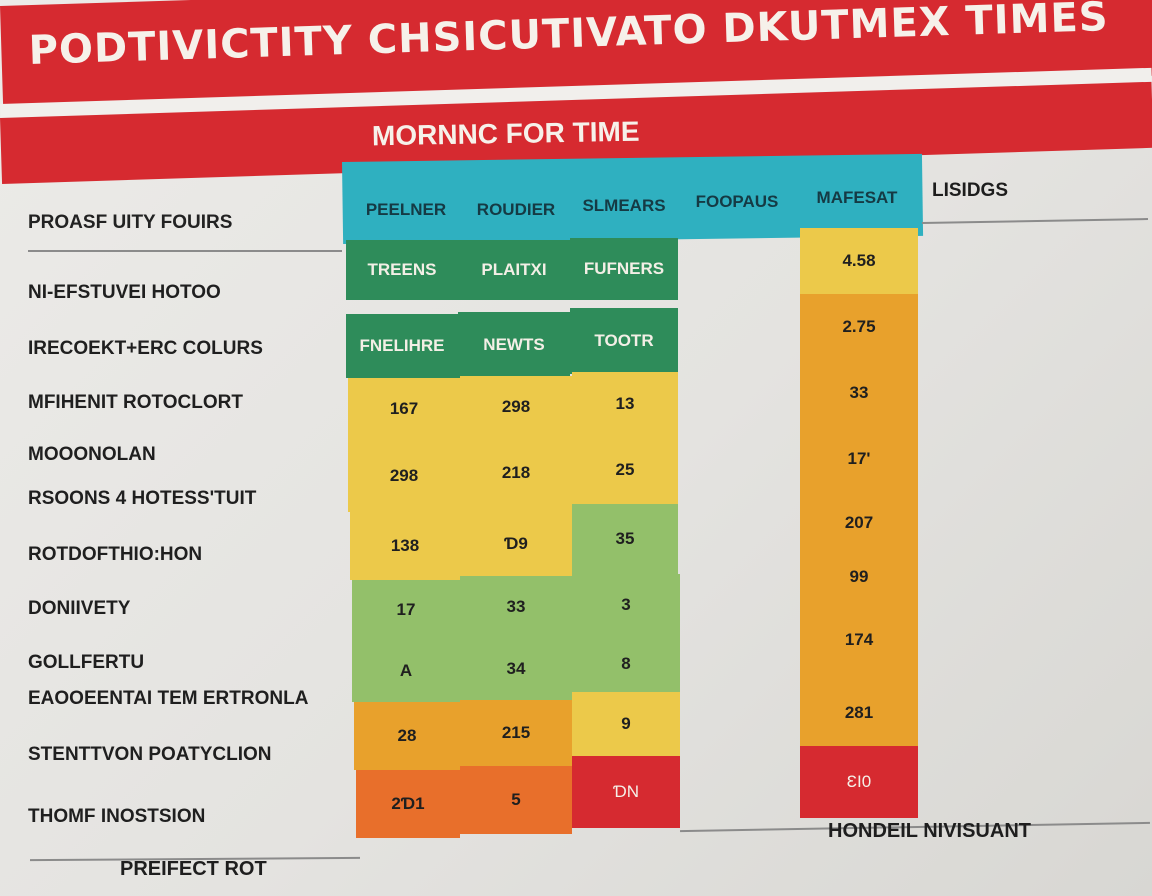  I want to click on side-value-cell: 281, so click(859, 713).